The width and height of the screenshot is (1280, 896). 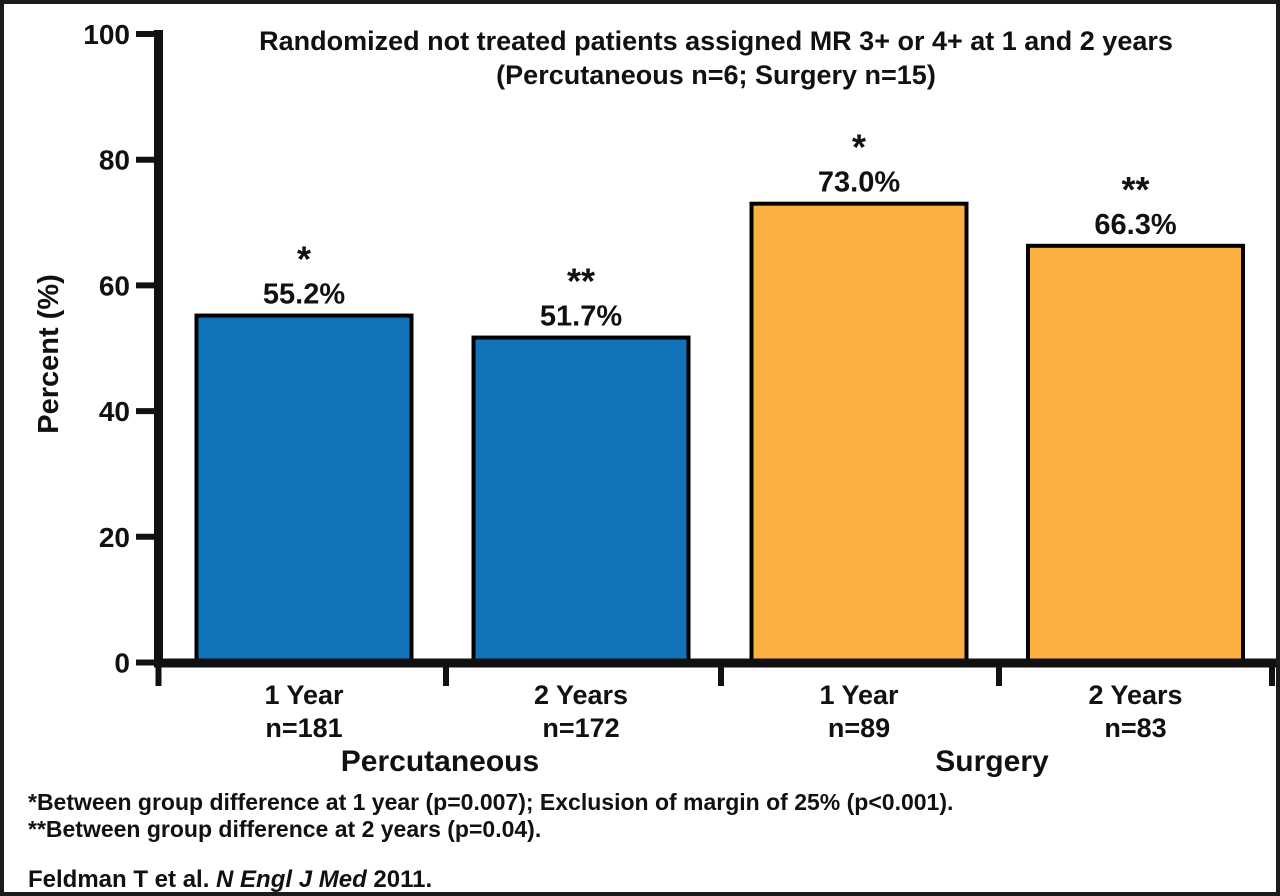 I want to click on bar-n-label: n=89, so click(x=859, y=728).